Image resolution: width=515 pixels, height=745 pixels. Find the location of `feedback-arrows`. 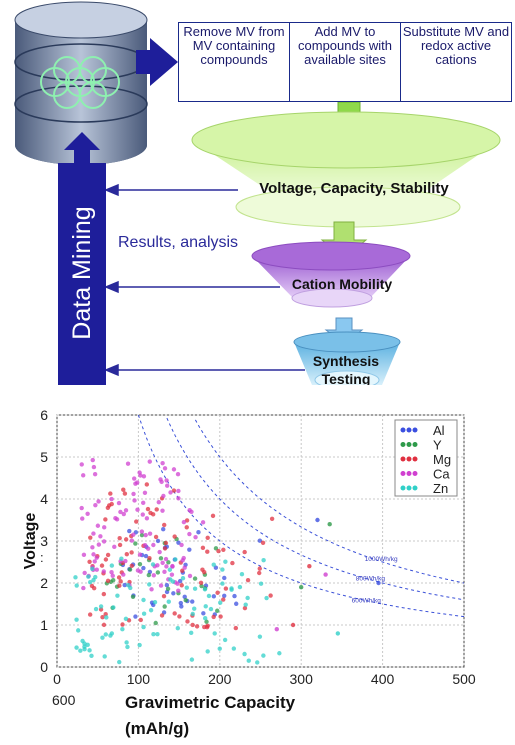

feedback-arrows is located at coordinates (204, 280).